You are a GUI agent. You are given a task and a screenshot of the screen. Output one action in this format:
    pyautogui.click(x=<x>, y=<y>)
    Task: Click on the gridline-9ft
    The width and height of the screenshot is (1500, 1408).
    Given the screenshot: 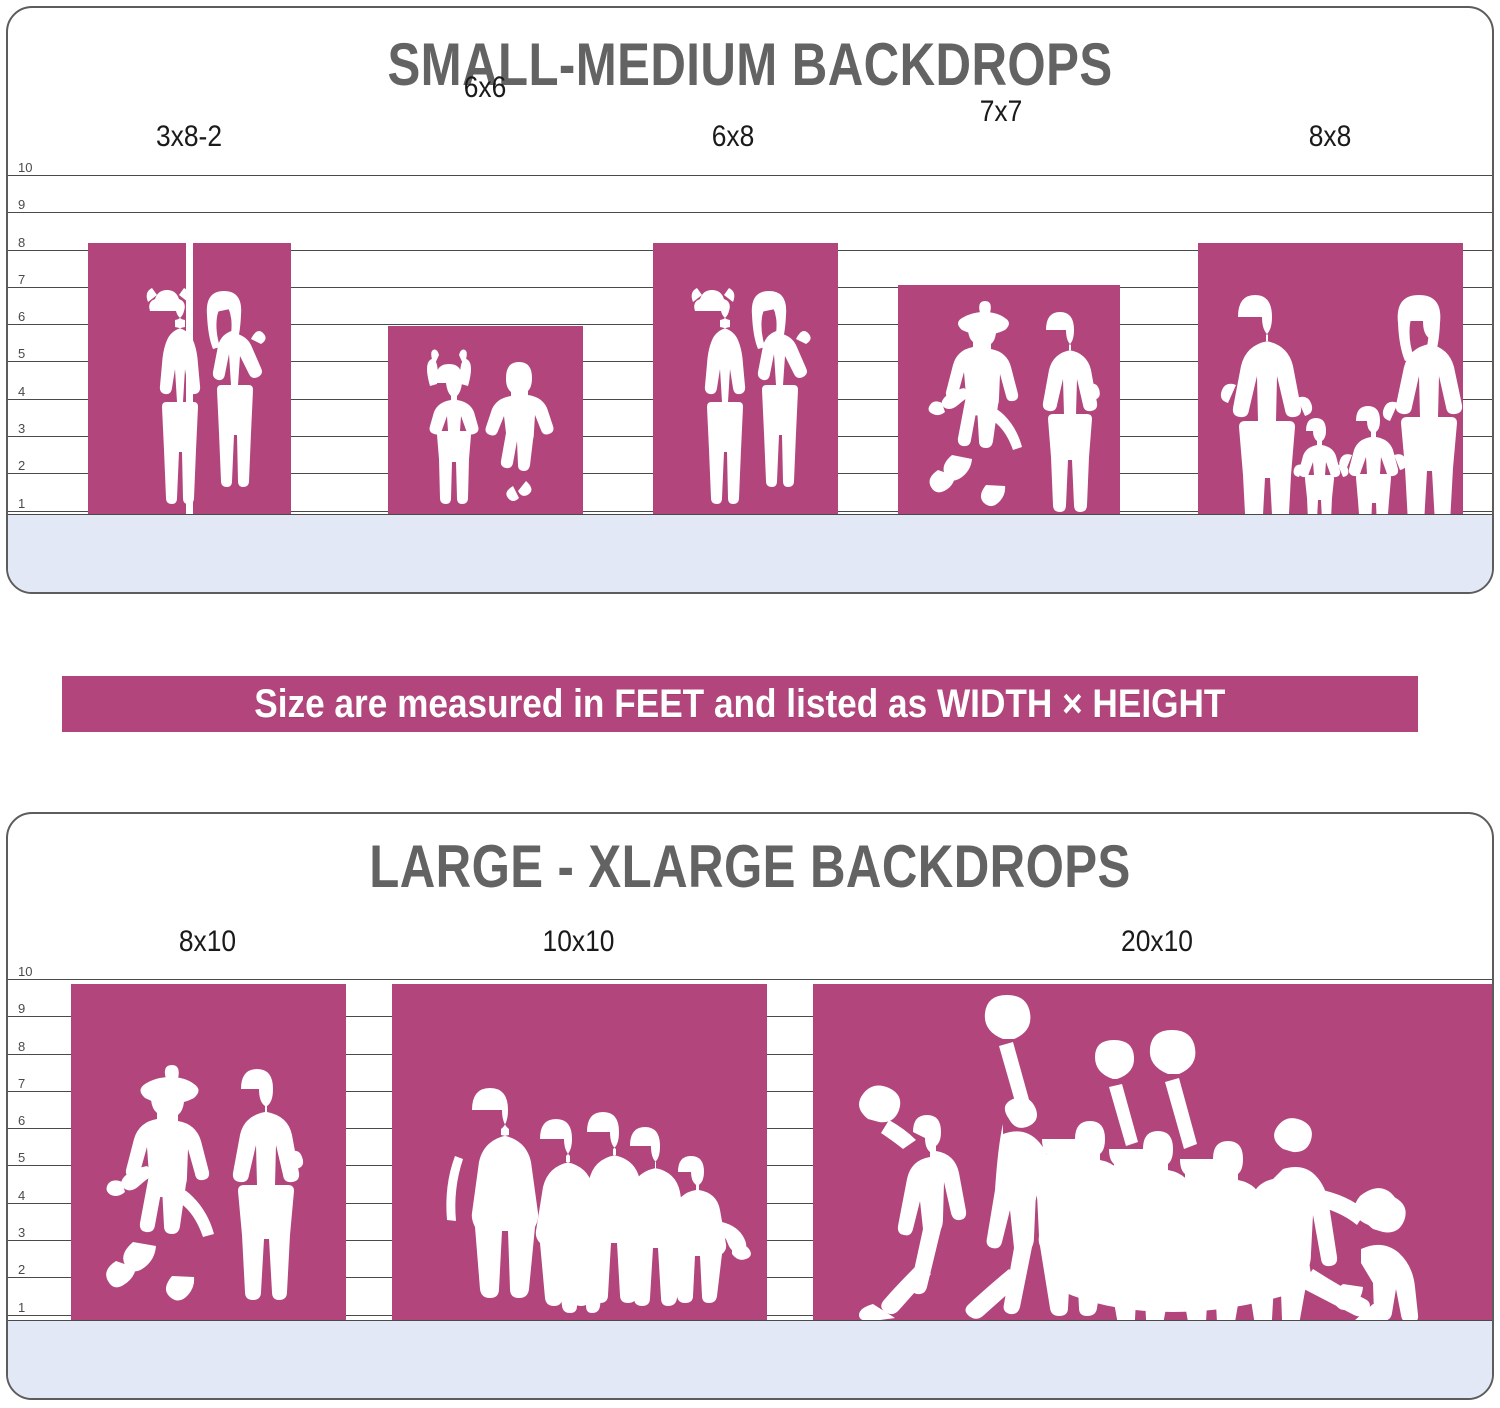 What is the action you would take?
    pyautogui.click(x=750, y=212)
    